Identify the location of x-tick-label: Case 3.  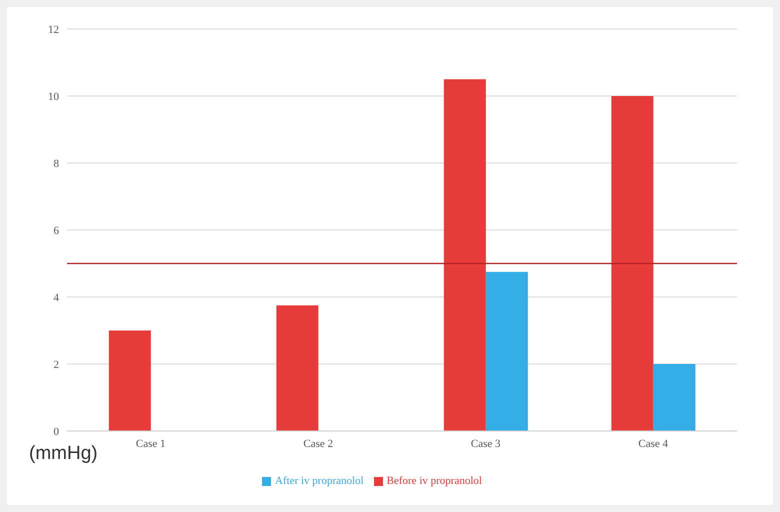
(486, 444).